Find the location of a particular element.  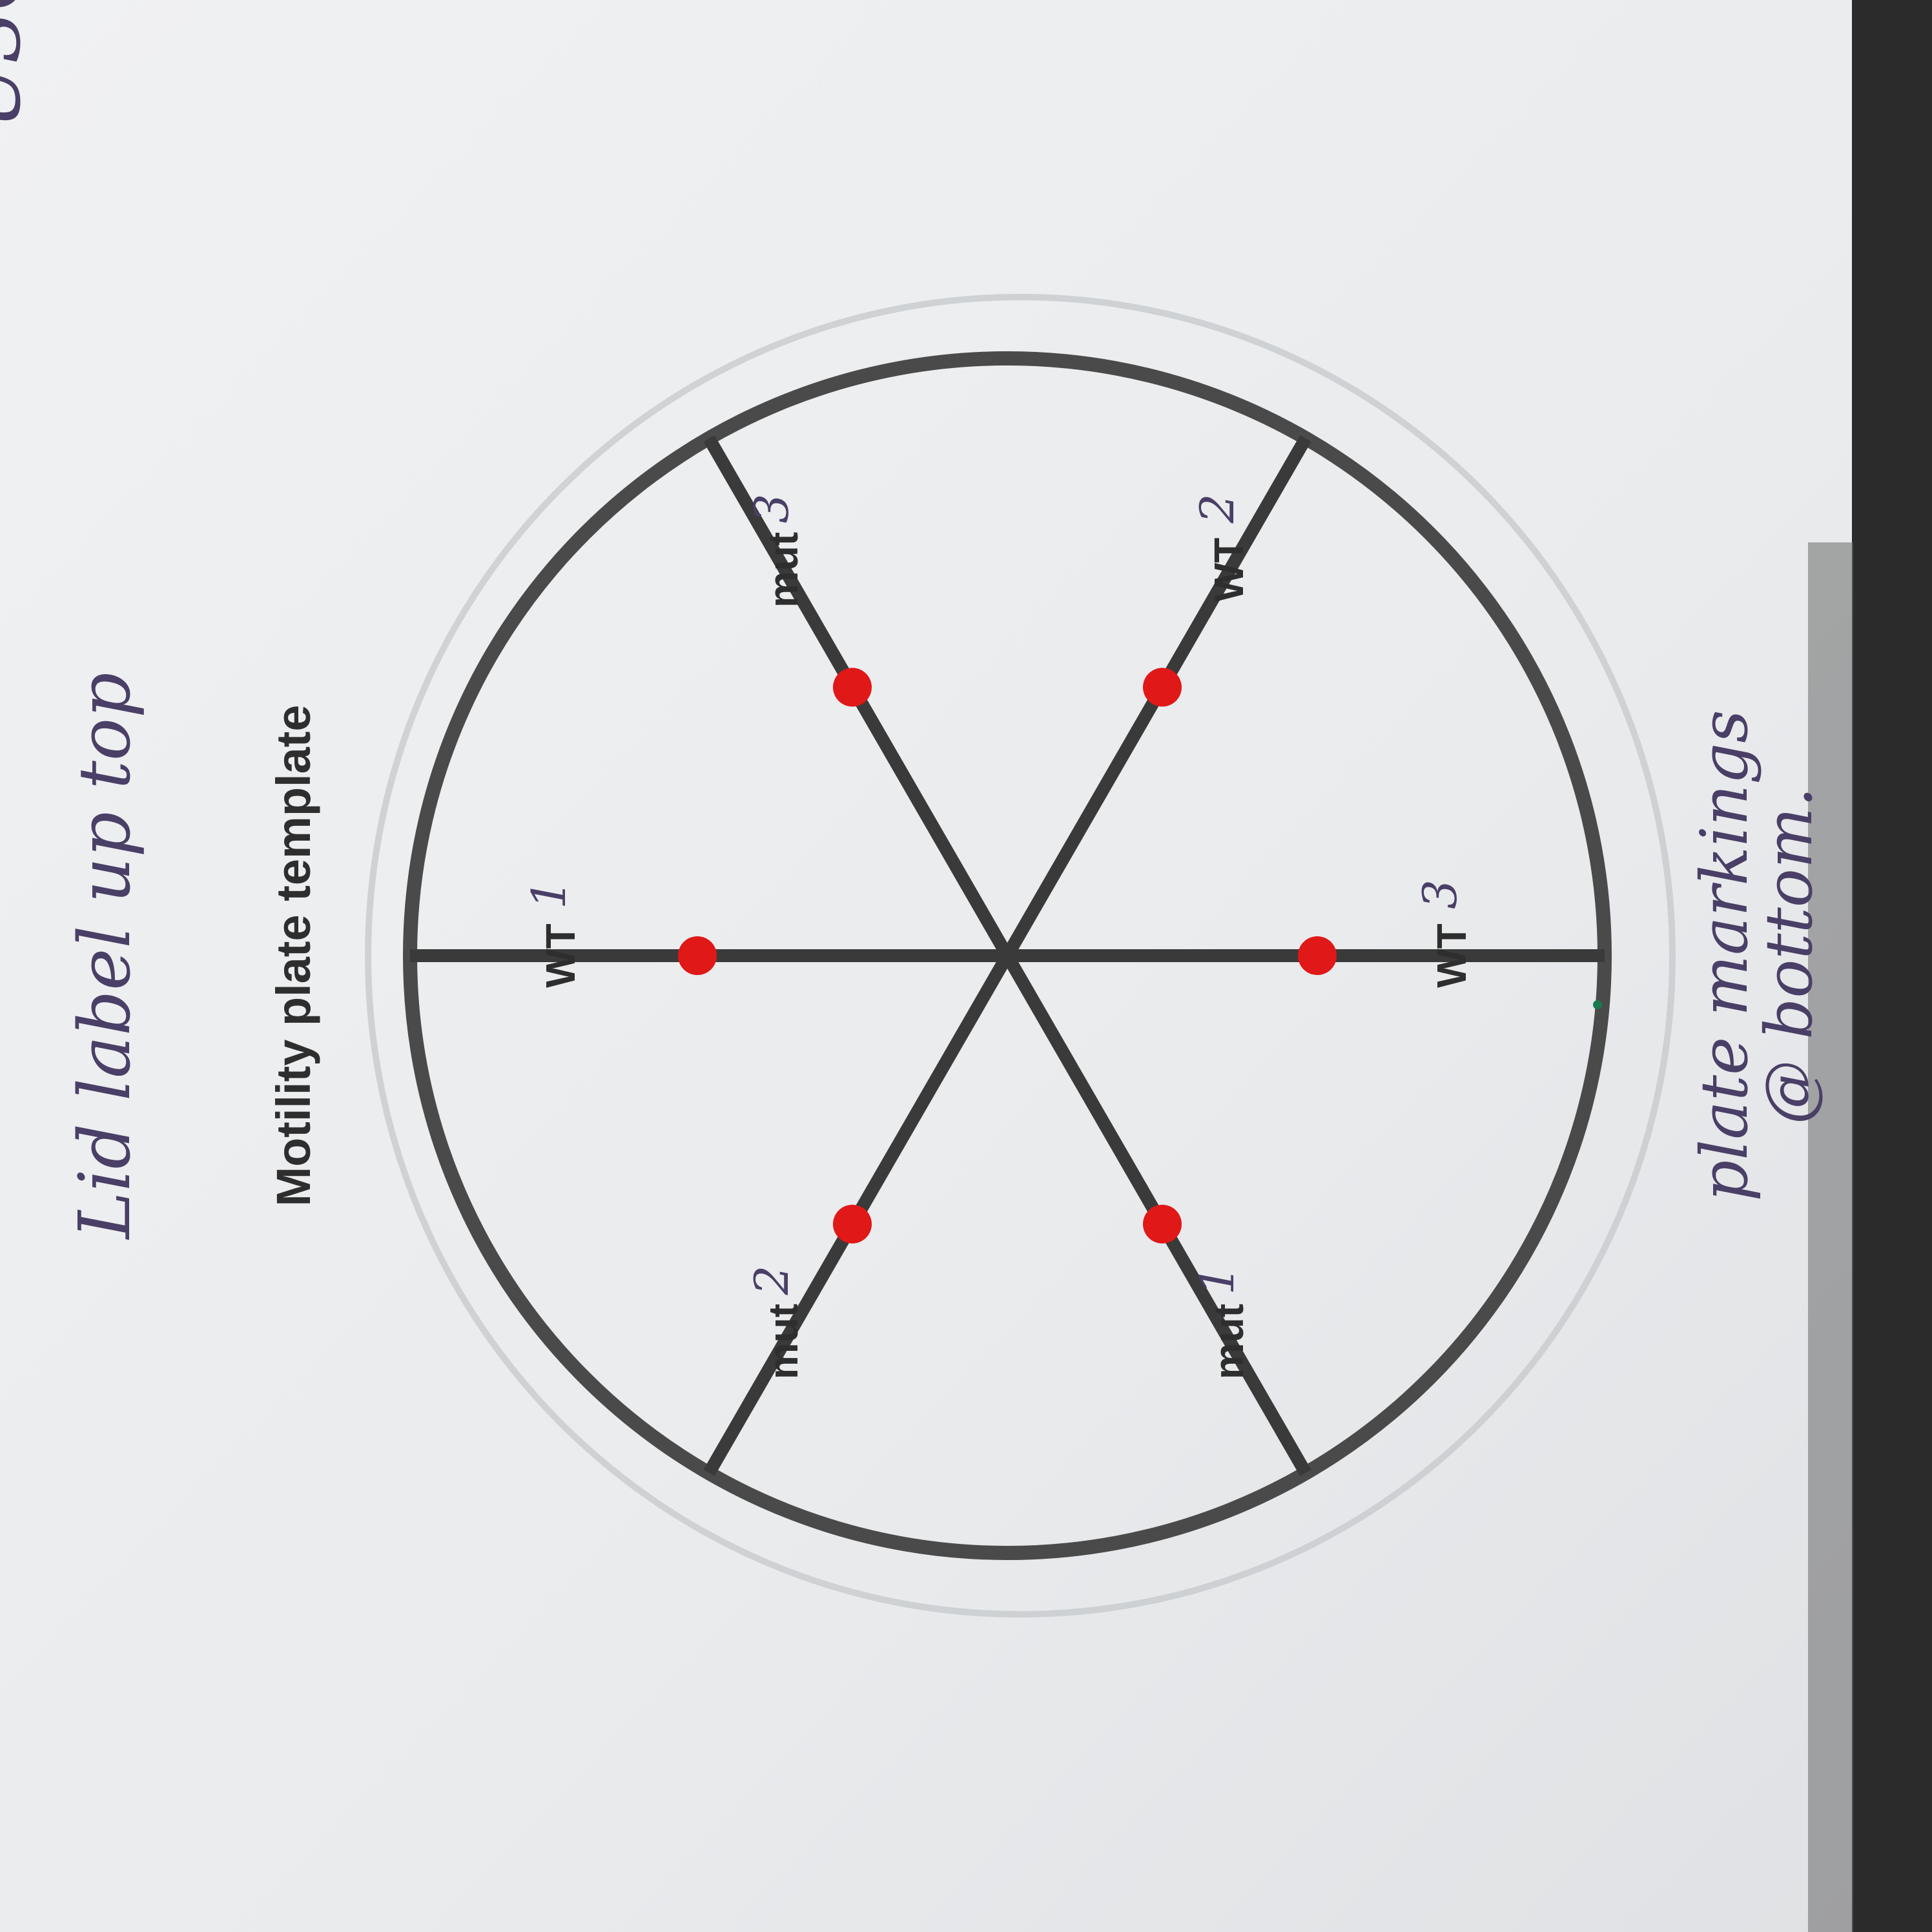

plate-markings-note-2: @ bottom. is located at coordinates (1789, 955).